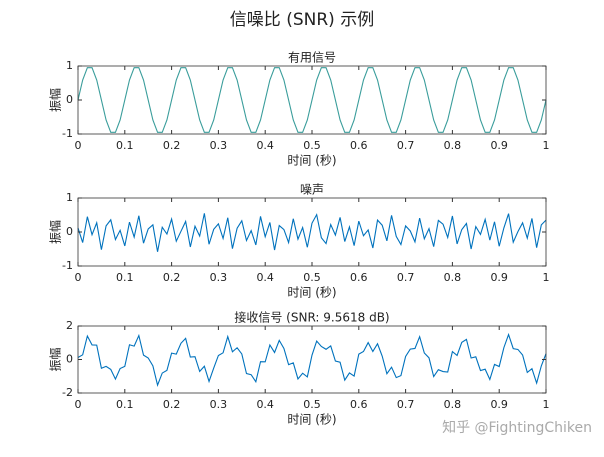 The width and height of the screenshot is (604, 457). Describe the element at coordinates (302, 20) in the screenshot. I see `figure-title: 信噪比 (SNR) 示例` at that location.